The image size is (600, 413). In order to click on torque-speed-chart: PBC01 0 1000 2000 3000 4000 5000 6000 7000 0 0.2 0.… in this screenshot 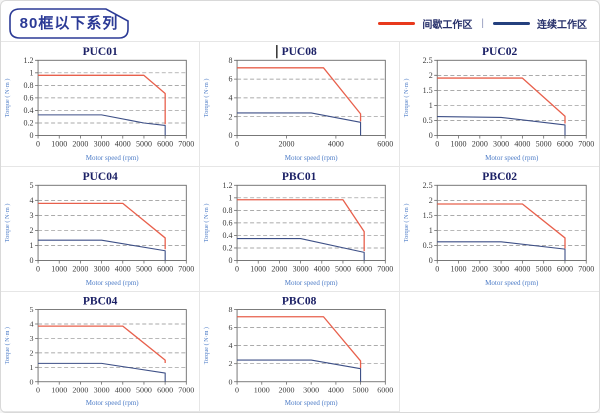, I will do `click(298, 228)`.